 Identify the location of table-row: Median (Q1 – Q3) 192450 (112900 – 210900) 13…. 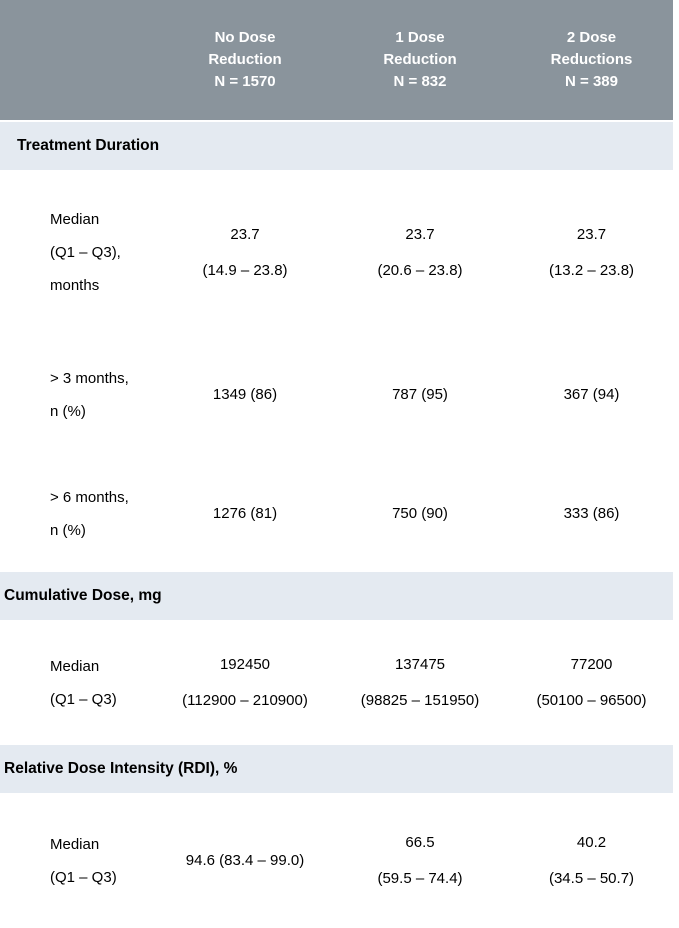
(336, 682).